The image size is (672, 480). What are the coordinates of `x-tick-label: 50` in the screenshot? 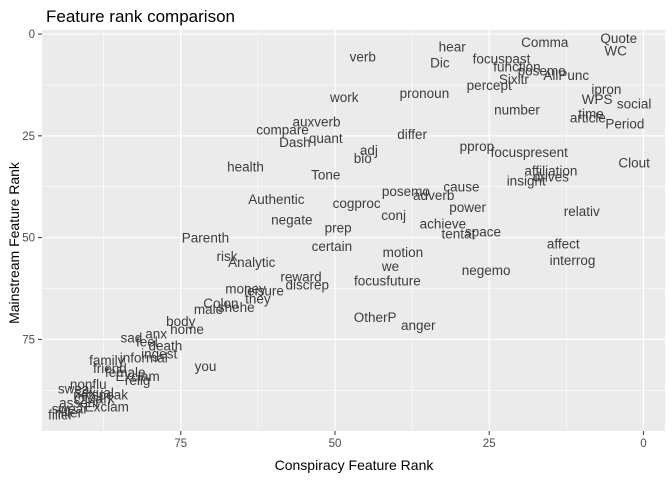 It's located at (335, 444).